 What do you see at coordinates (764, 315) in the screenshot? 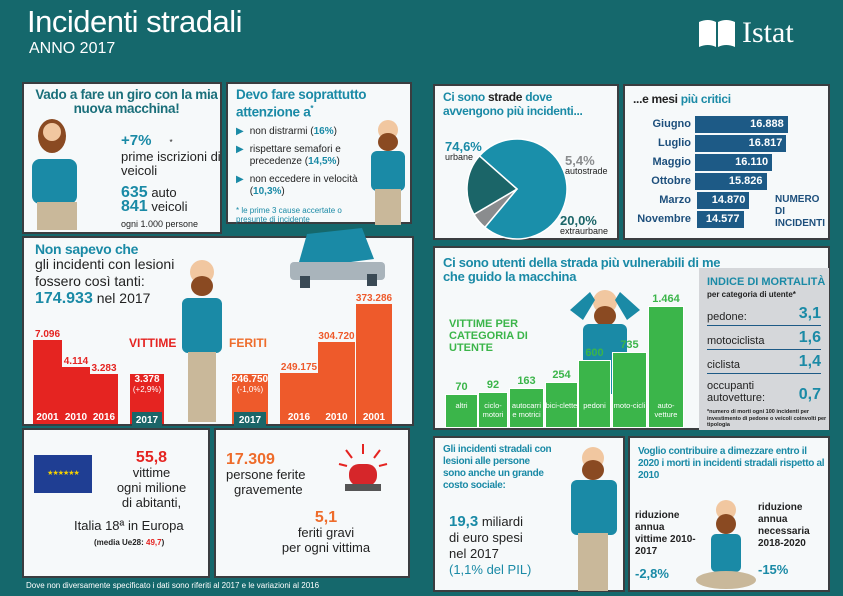
I see `mortality-row: pedone: 3,1` at bounding box center [764, 315].